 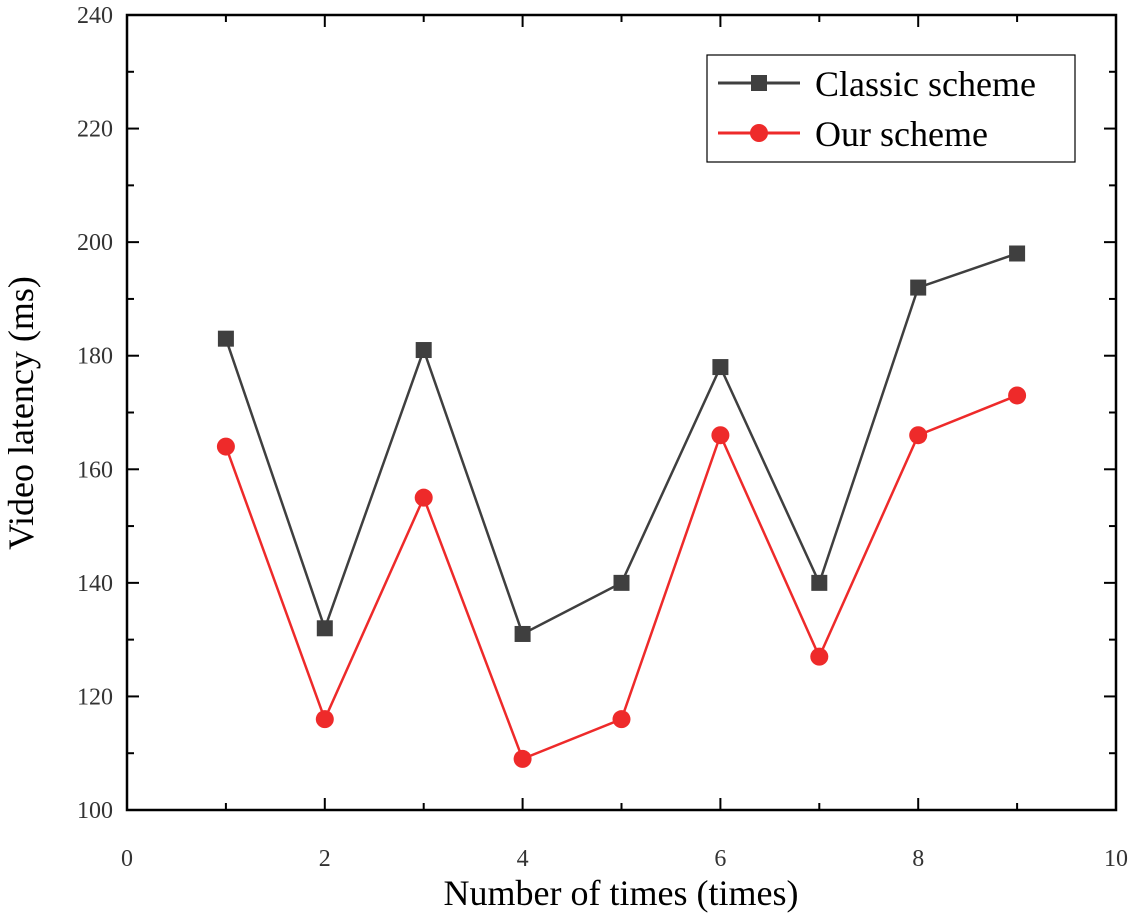 I want to click on y-tick-label: 220, so click(x=95, y=130).